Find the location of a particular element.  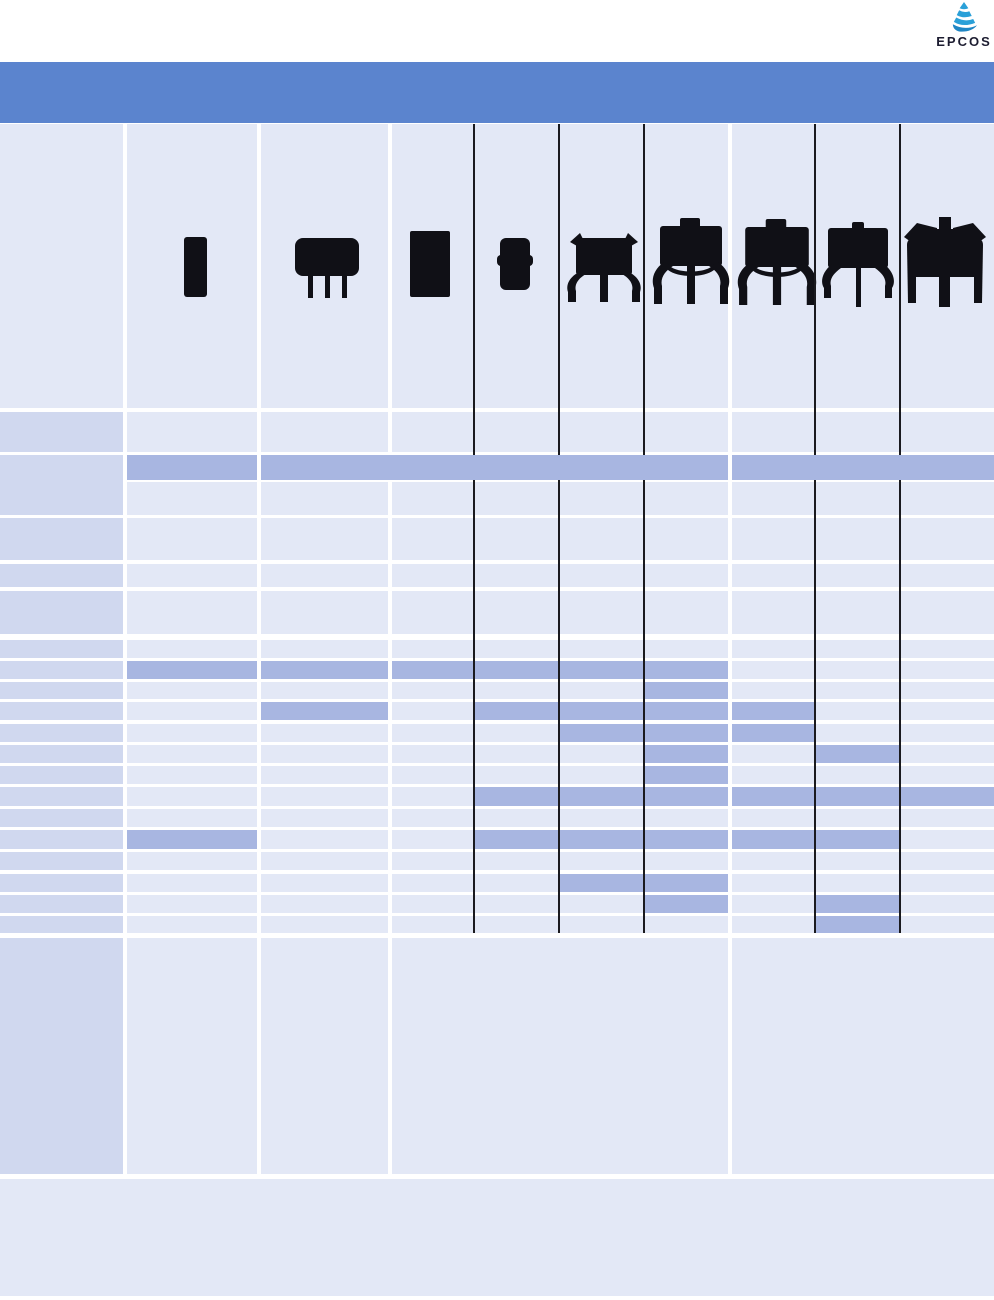

block-icon is located at coordinates (430, 264).